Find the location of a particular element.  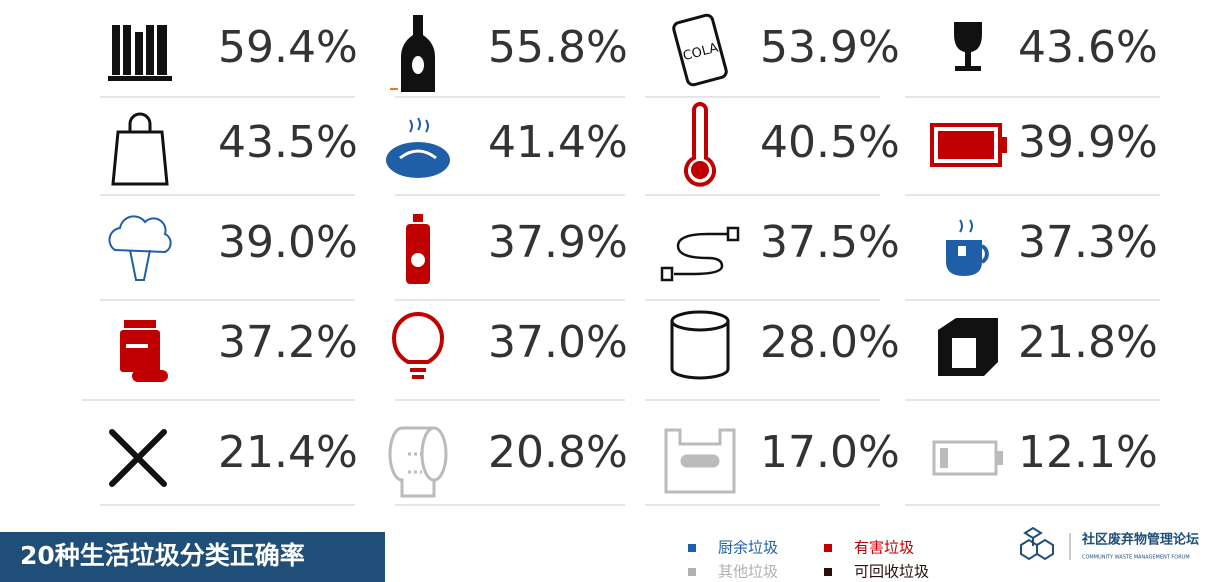

icon-cauliflower is located at coordinates (140, 248).